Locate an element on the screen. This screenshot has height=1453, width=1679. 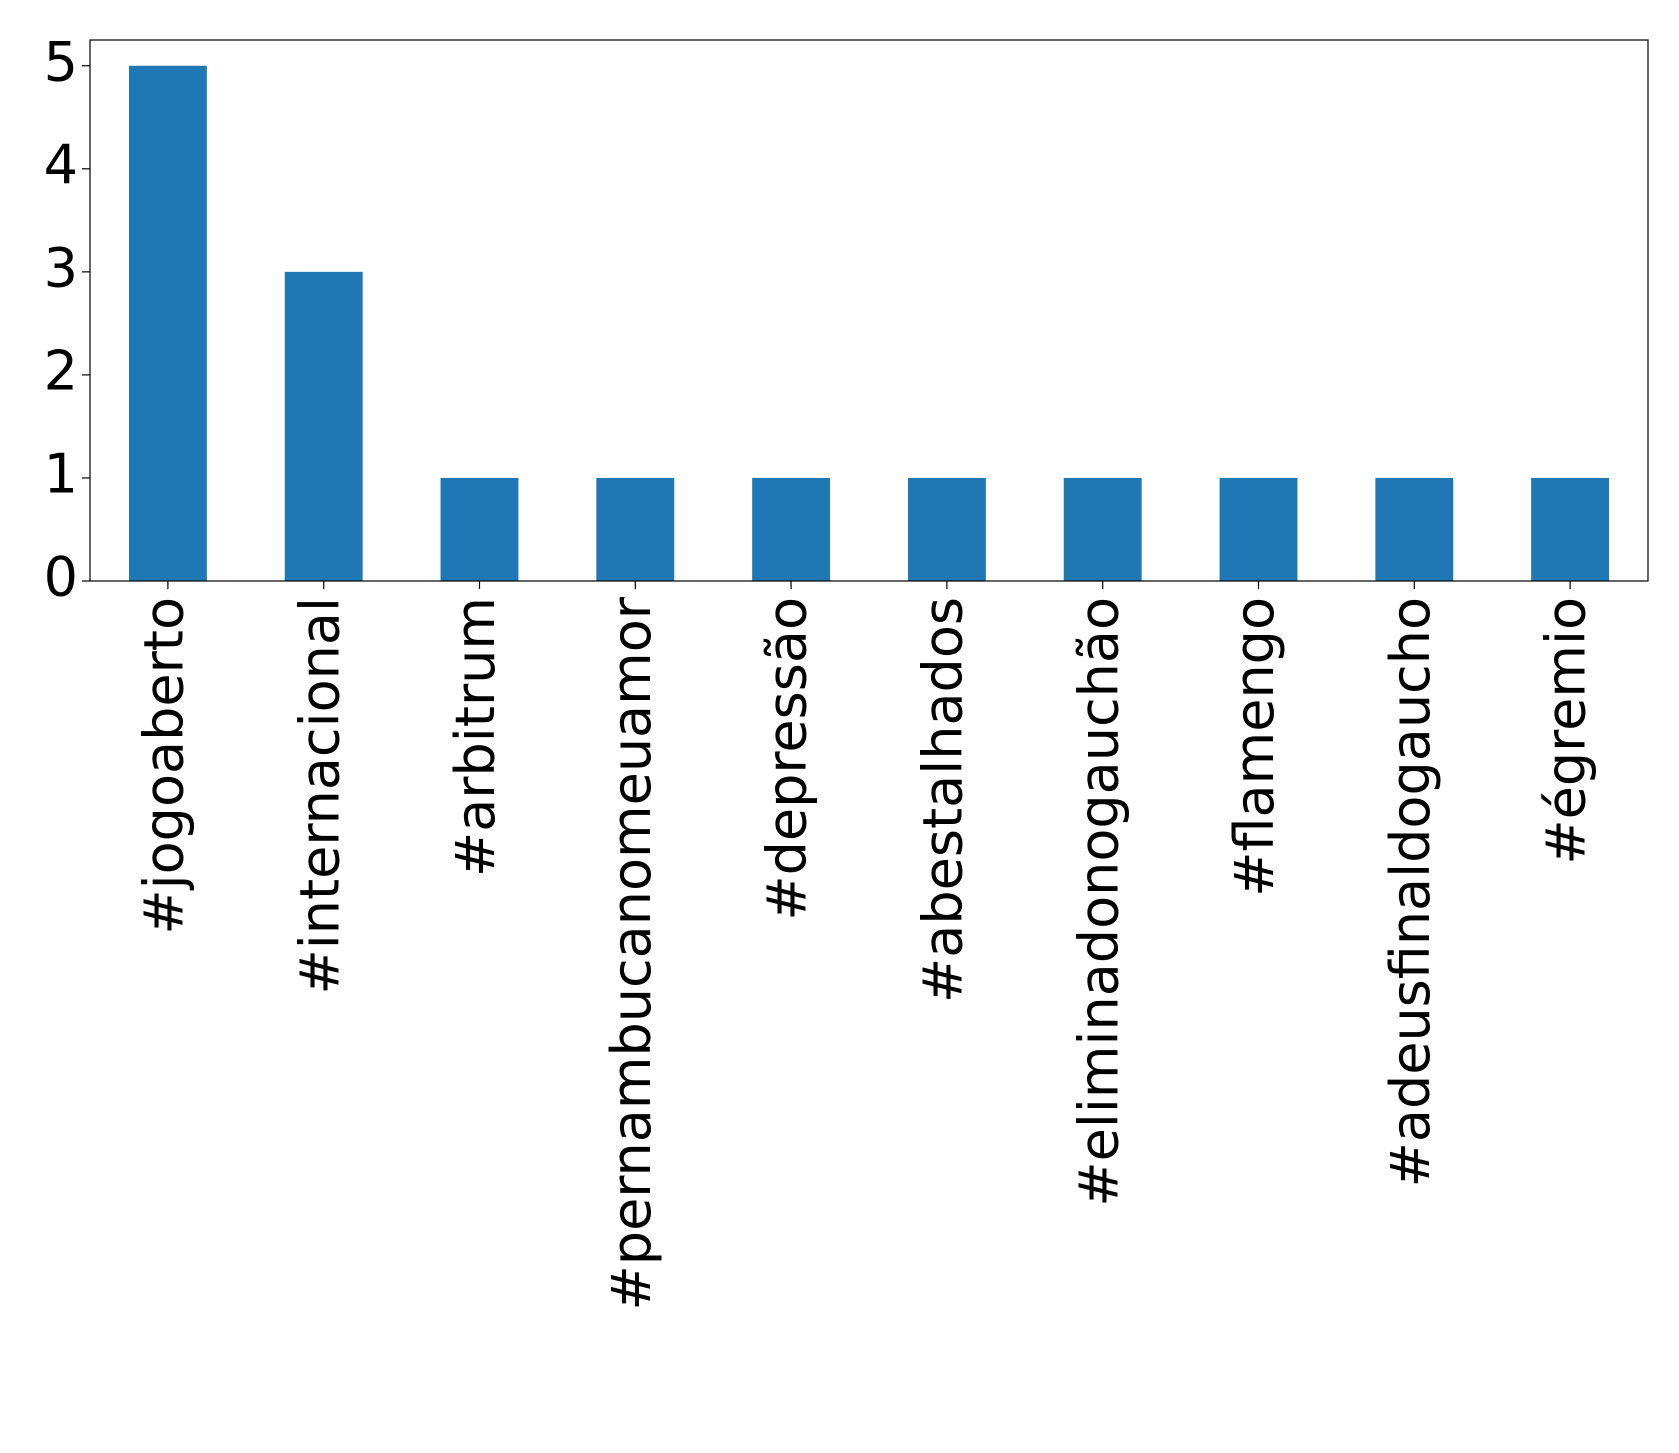
x-tick-label: #depressão is located at coordinates (787, 759).